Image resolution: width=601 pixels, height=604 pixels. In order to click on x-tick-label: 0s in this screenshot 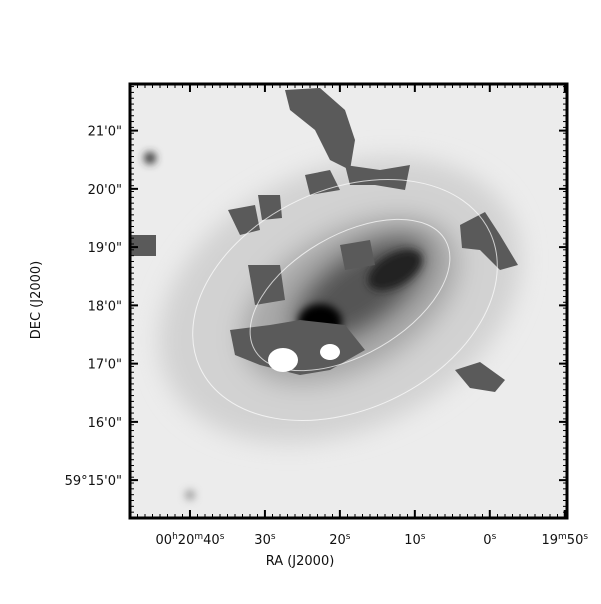, I will do `click(489, 540)`.